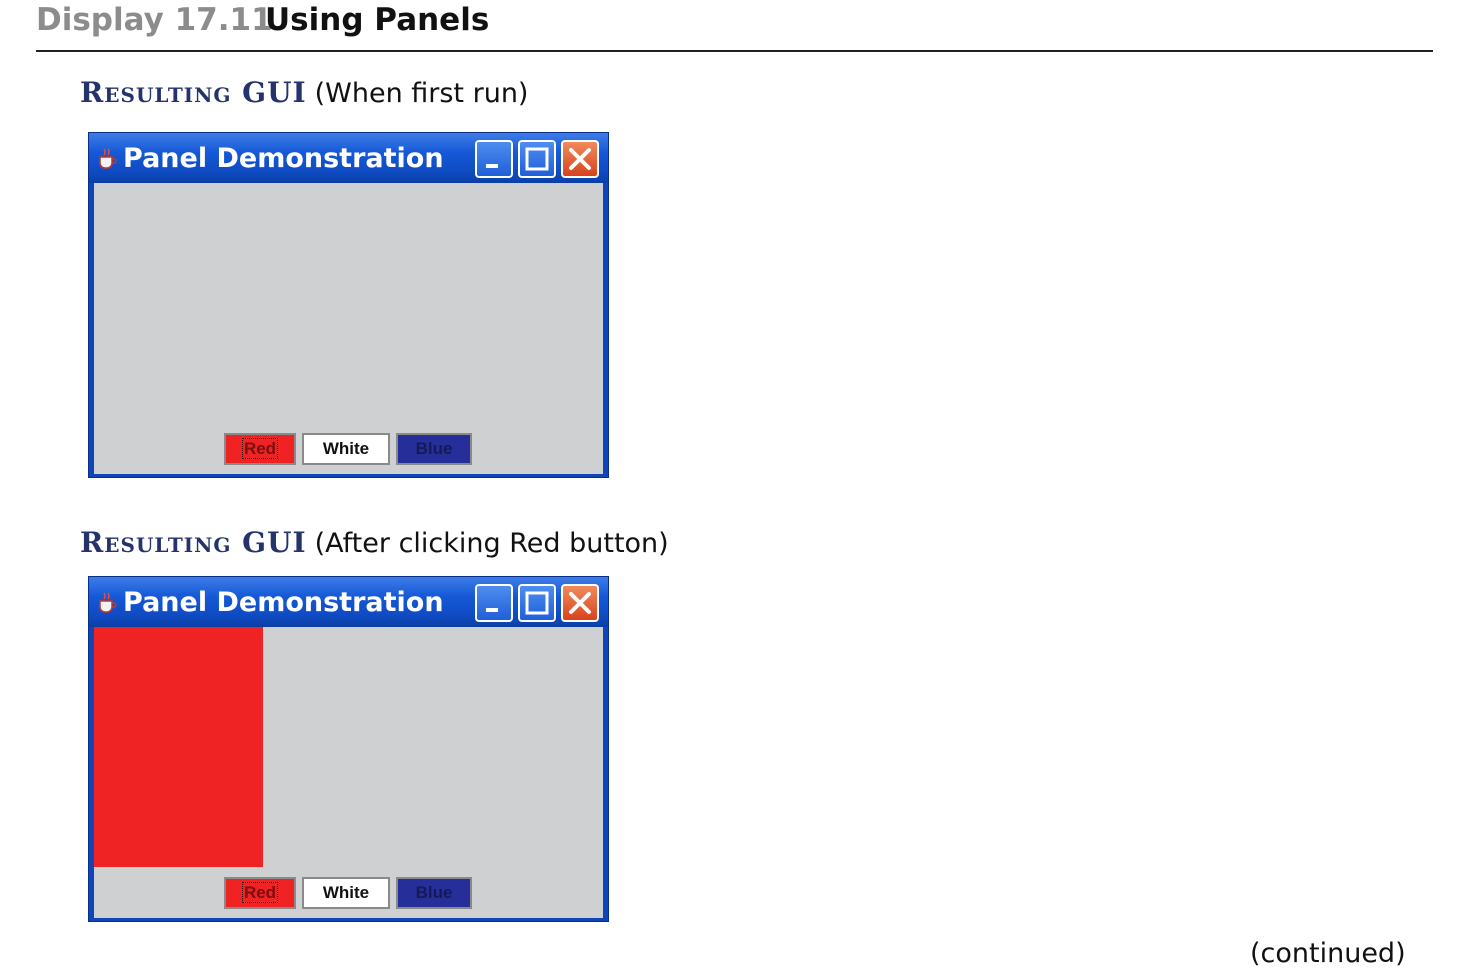 This screenshot has width=1469, height=974. I want to click on display-header: Display 17.11 Using Panels, so click(734, 26).